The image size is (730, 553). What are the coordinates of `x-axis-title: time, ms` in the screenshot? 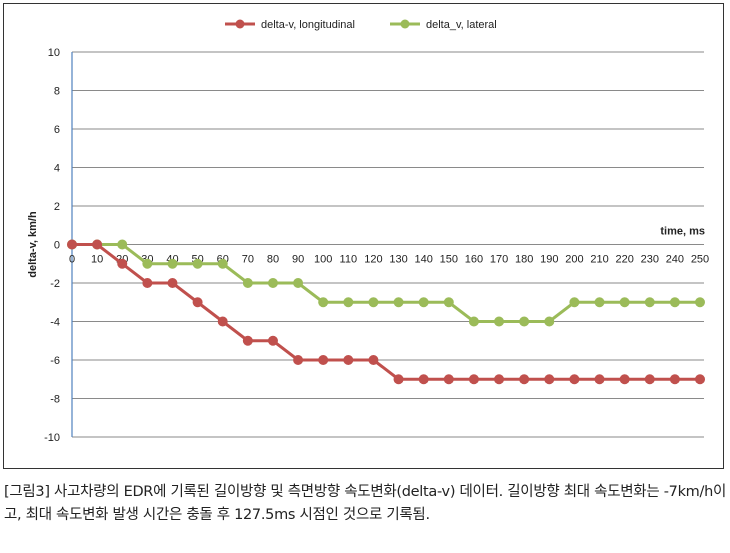 It's located at (682, 232).